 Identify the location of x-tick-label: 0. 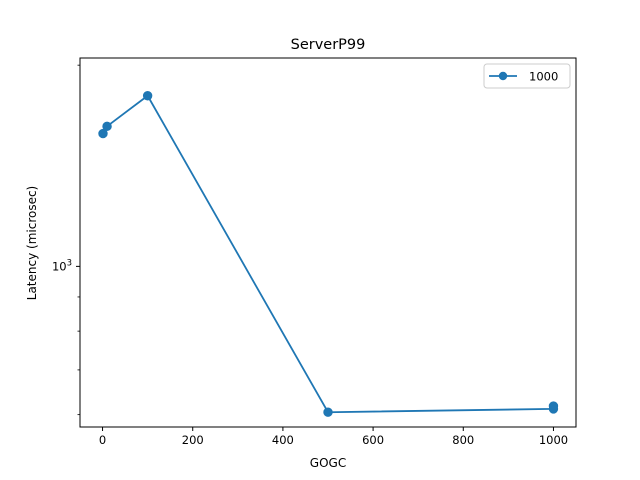
(102, 440).